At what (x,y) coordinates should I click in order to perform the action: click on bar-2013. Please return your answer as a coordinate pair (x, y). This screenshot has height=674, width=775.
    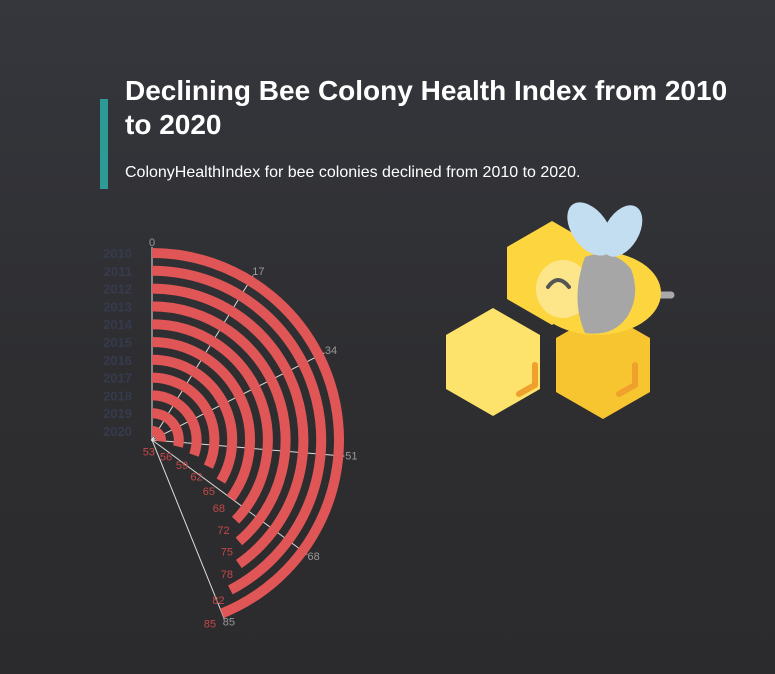
    Looking at the image, I should click on (221, 423).